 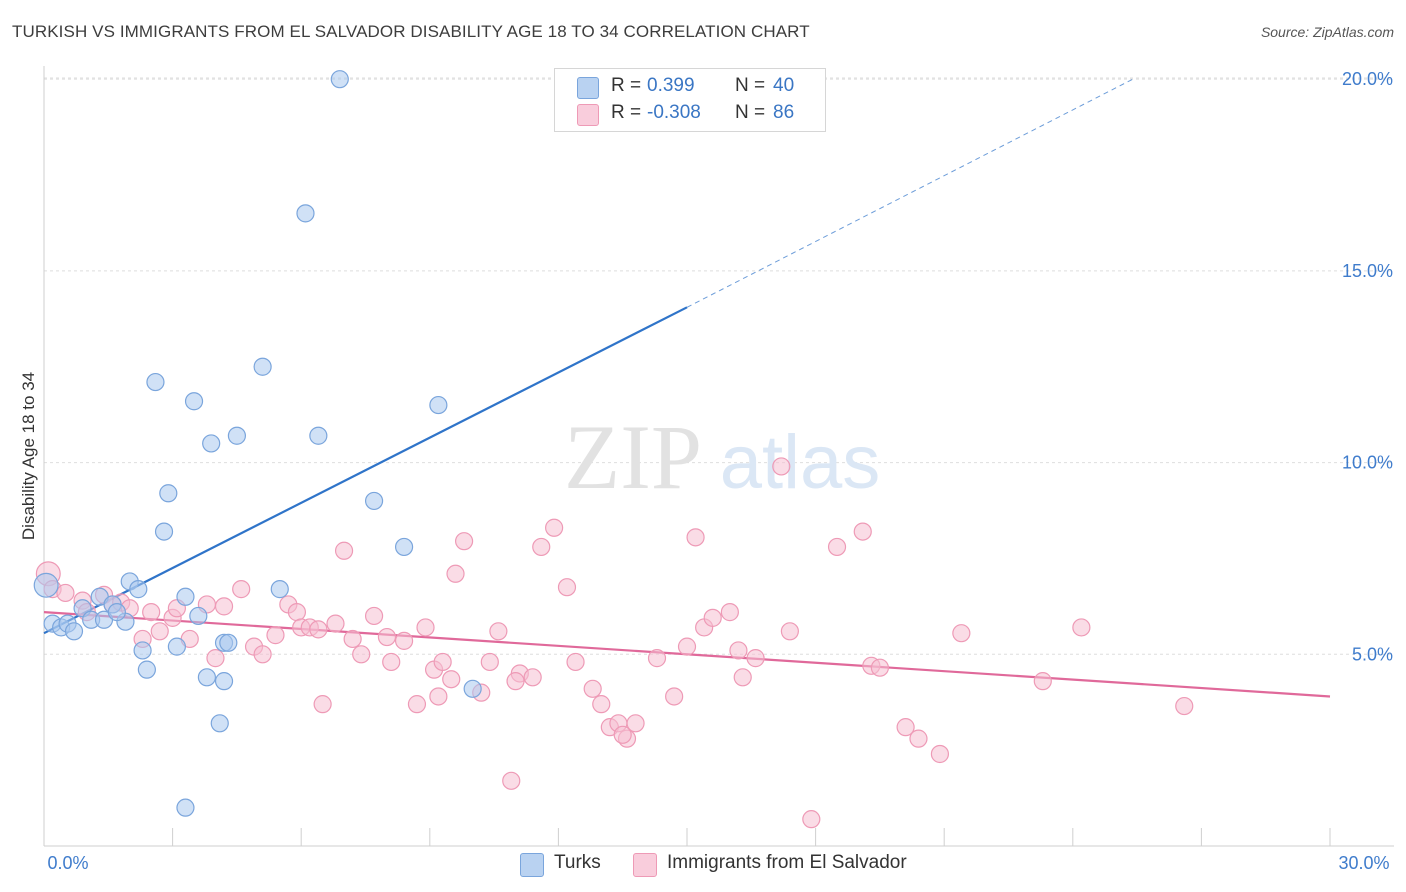 I want to click on y-axis-label: Disability Age 18 to 34, so click(x=28, y=456).